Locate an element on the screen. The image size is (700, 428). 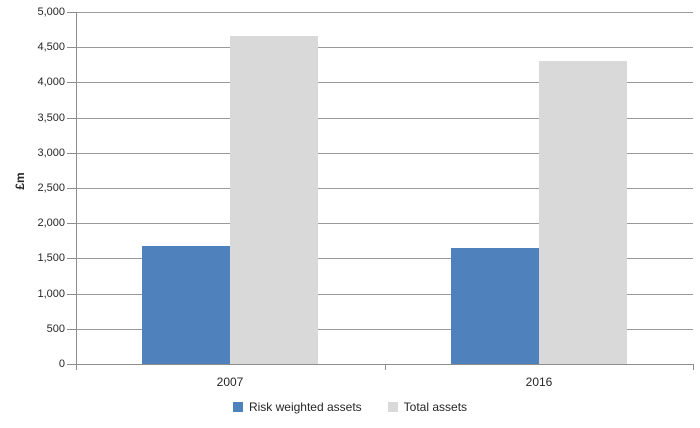
y-axis-tick-label: 0 is located at coordinates (61, 364).